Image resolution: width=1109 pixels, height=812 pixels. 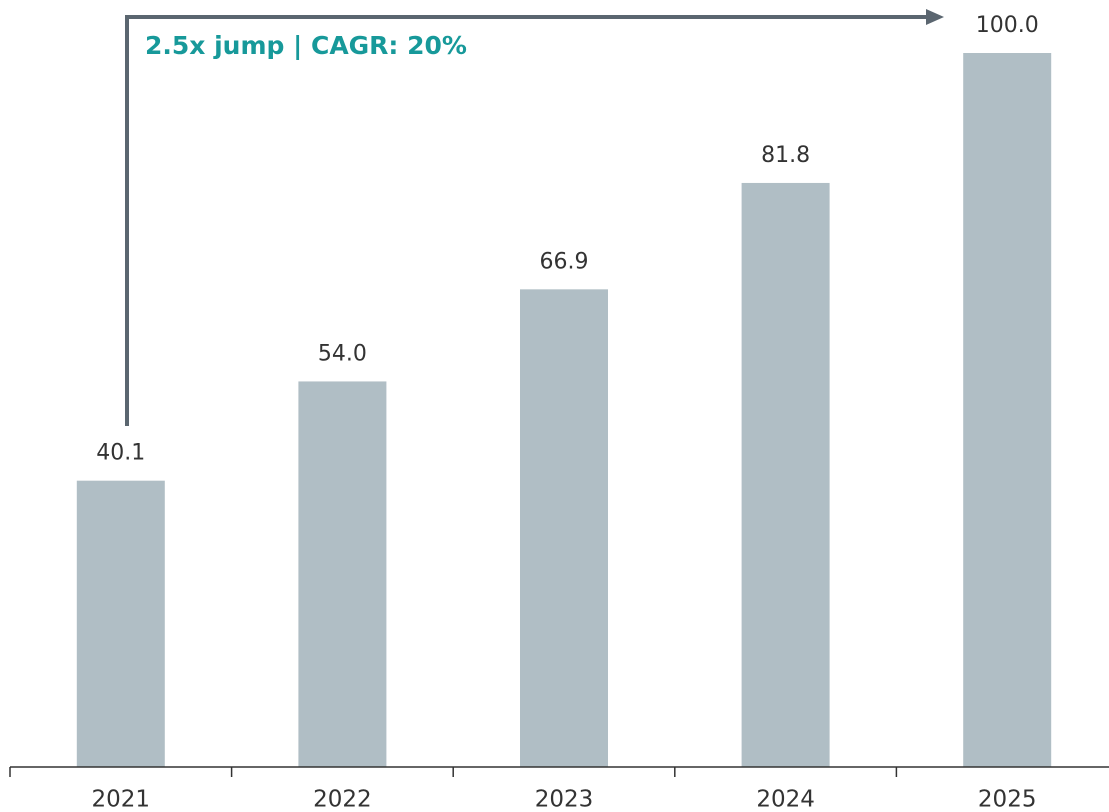 What do you see at coordinates (120, 453) in the screenshot?
I see `value-label: 40.1` at bounding box center [120, 453].